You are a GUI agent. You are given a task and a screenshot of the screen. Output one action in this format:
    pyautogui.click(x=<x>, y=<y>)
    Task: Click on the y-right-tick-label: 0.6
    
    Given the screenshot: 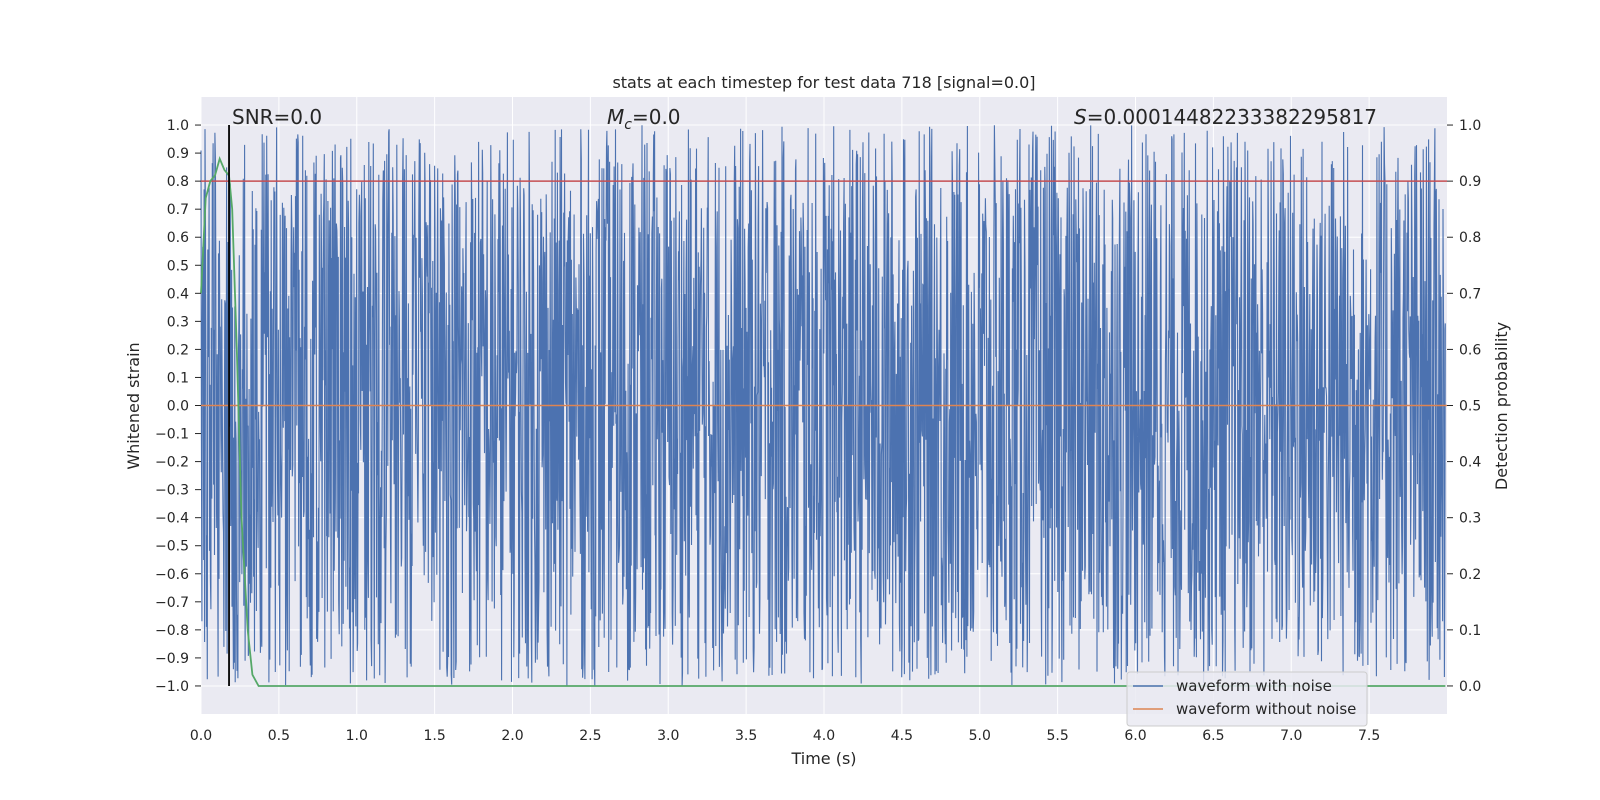 What is the action you would take?
    pyautogui.click(x=1470, y=350)
    